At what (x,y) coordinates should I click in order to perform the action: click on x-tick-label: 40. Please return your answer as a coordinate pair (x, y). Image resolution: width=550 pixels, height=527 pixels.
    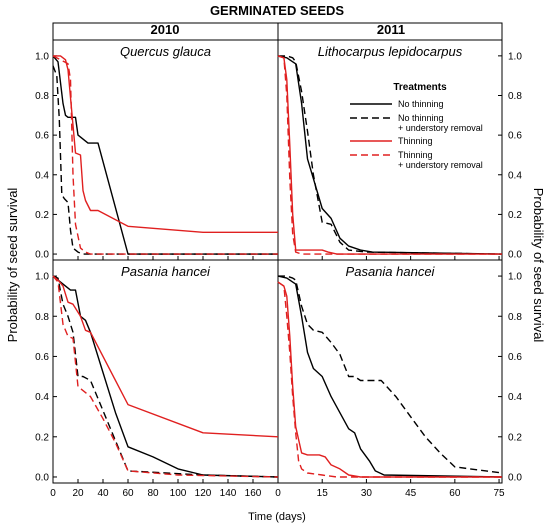
    Looking at the image, I should click on (103, 493).